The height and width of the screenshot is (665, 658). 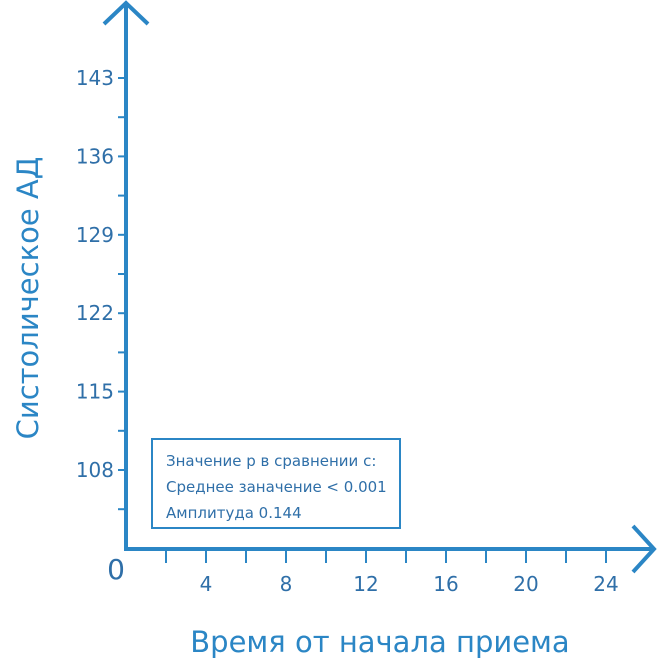 What do you see at coordinates (28, 298) in the screenshot?
I see `y-axis-title: Систолическое АД` at bounding box center [28, 298].